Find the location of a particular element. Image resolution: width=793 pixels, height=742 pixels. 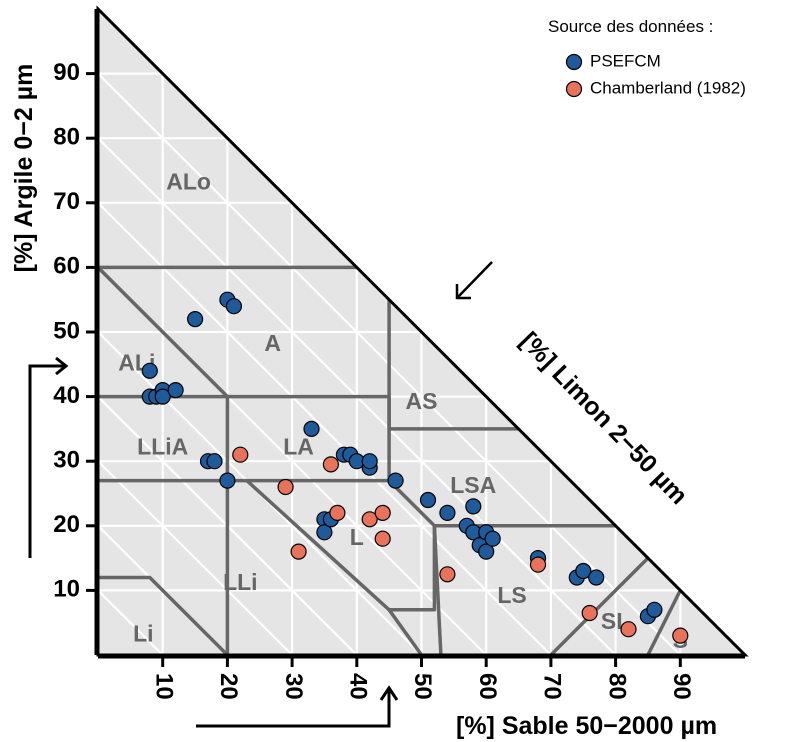

class-label-a: A is located at coordinates (272, 343).